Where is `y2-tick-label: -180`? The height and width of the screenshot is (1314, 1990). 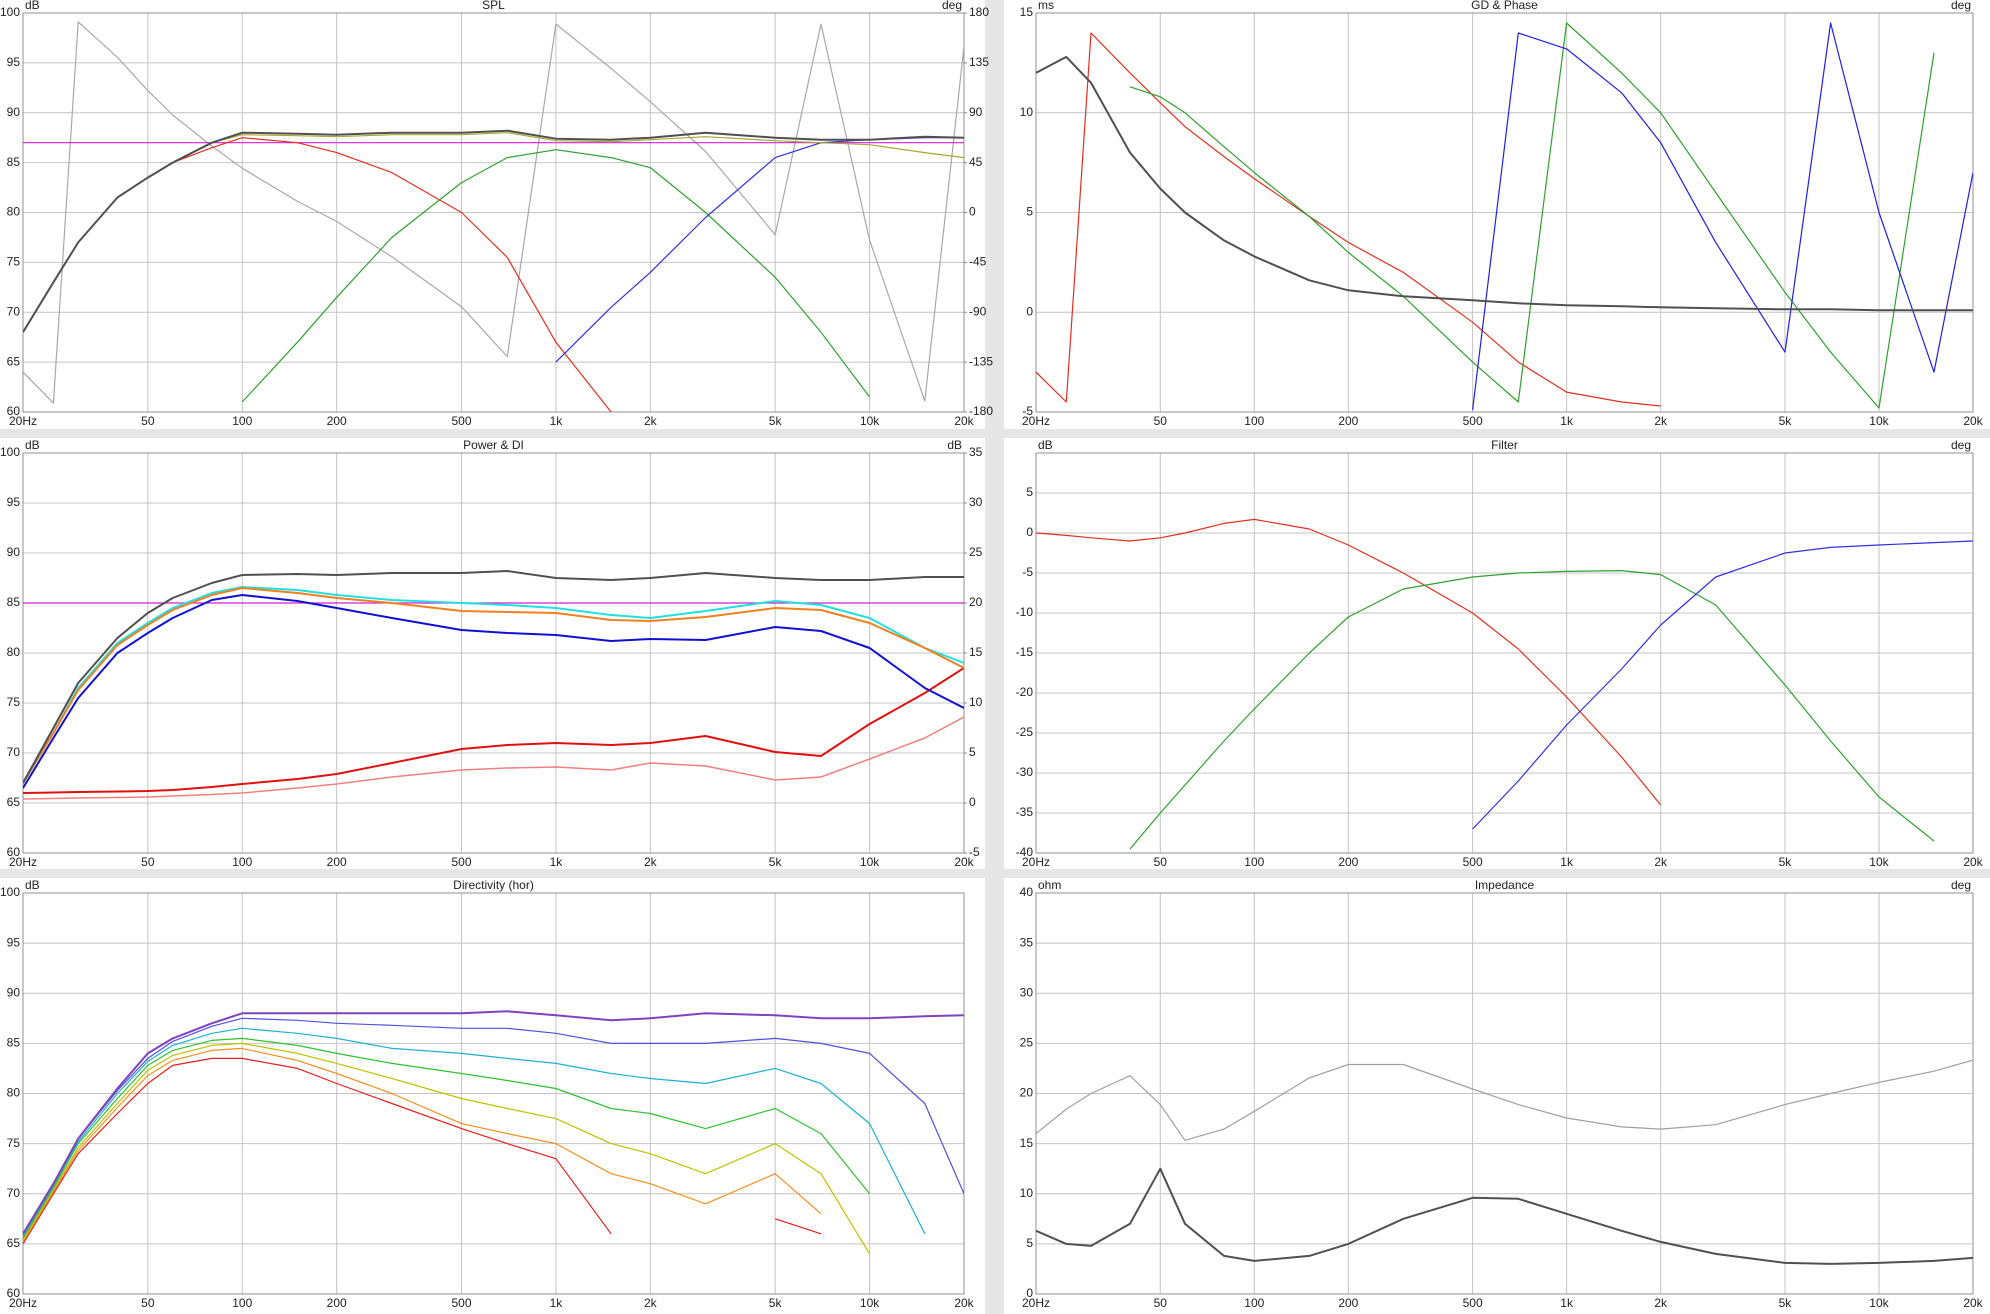 y2-tick-label: -180 is located at coordinates (981, 411).